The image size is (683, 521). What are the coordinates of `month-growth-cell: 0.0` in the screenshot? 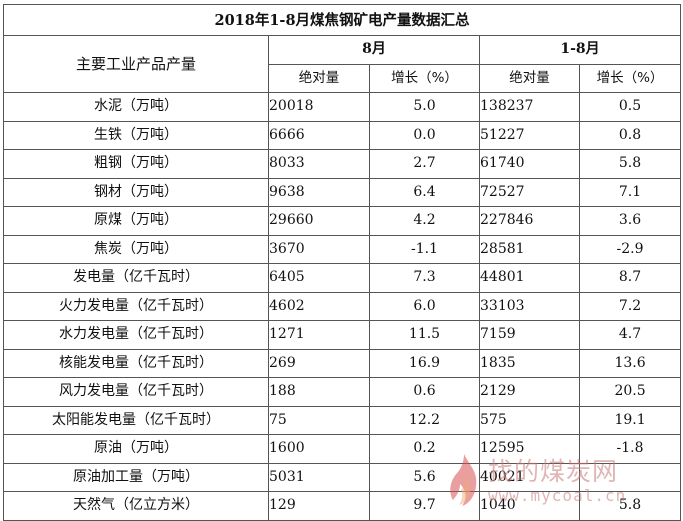 It's located at (424, 135).